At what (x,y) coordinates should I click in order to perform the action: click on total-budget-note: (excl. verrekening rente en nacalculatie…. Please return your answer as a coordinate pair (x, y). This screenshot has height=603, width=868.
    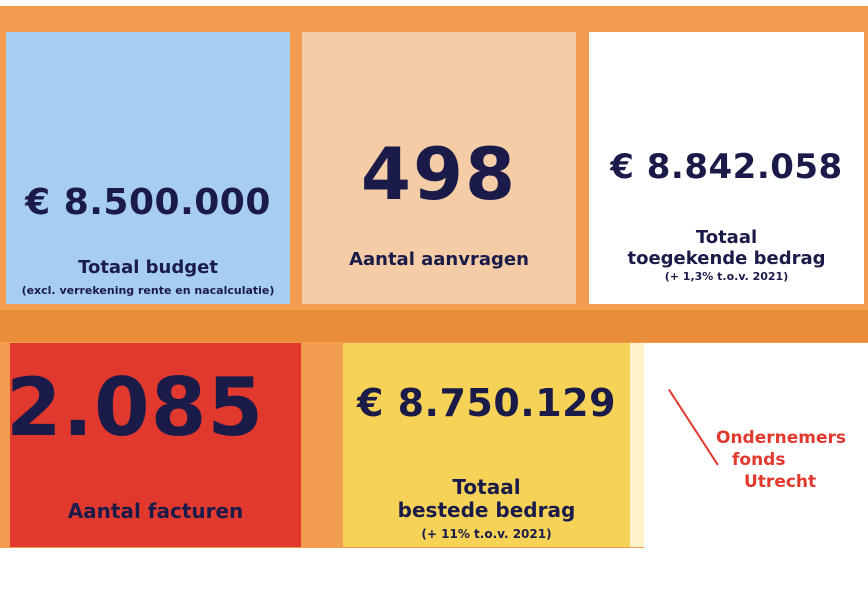
    Looking at the image, I should click on (148, 290).